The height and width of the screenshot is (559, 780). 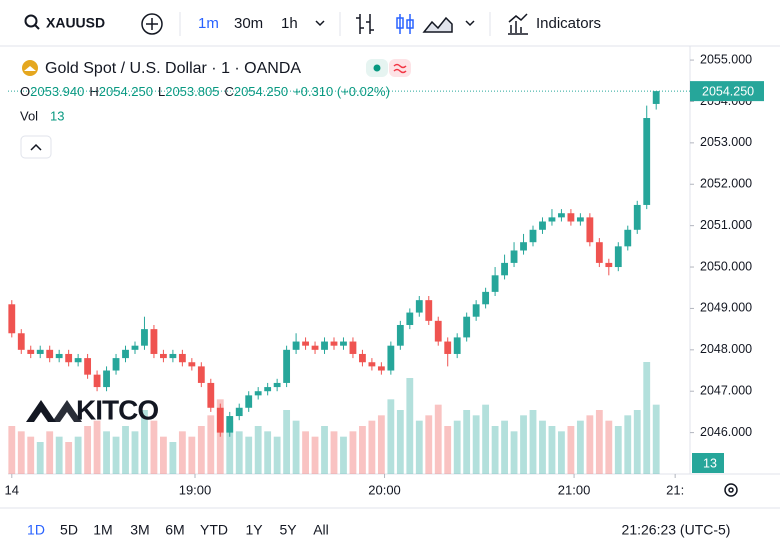 I want to click on ohlc-key: C, so click(x=228, y=91).